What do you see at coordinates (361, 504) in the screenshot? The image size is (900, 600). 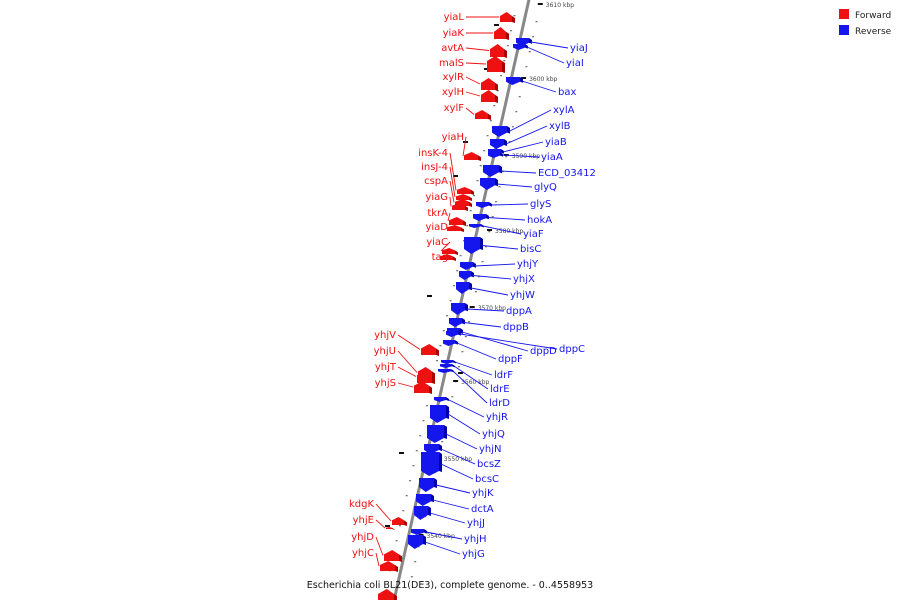 I see `gene-label-kdgk: kdgK` at bounding box center [361, 504].